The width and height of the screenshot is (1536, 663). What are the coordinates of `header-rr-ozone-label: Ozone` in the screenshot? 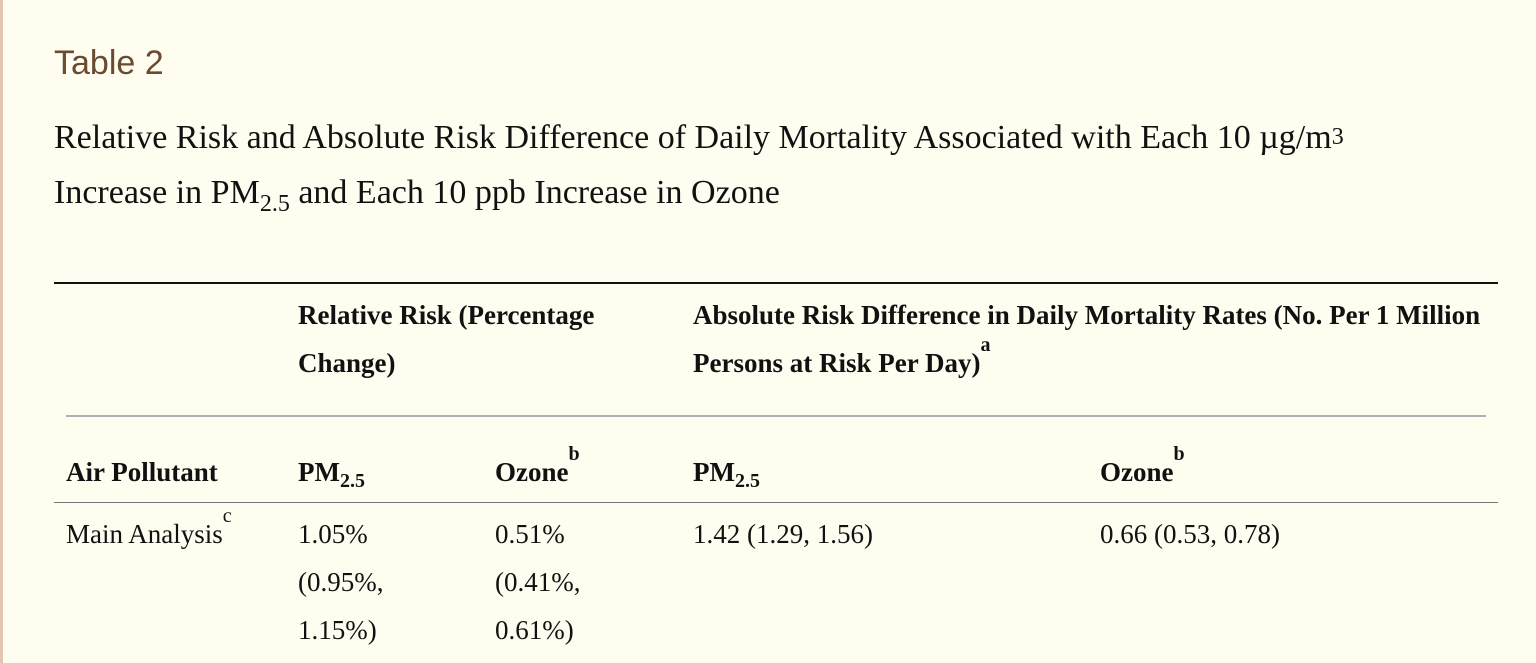 It's located at (532, 472).